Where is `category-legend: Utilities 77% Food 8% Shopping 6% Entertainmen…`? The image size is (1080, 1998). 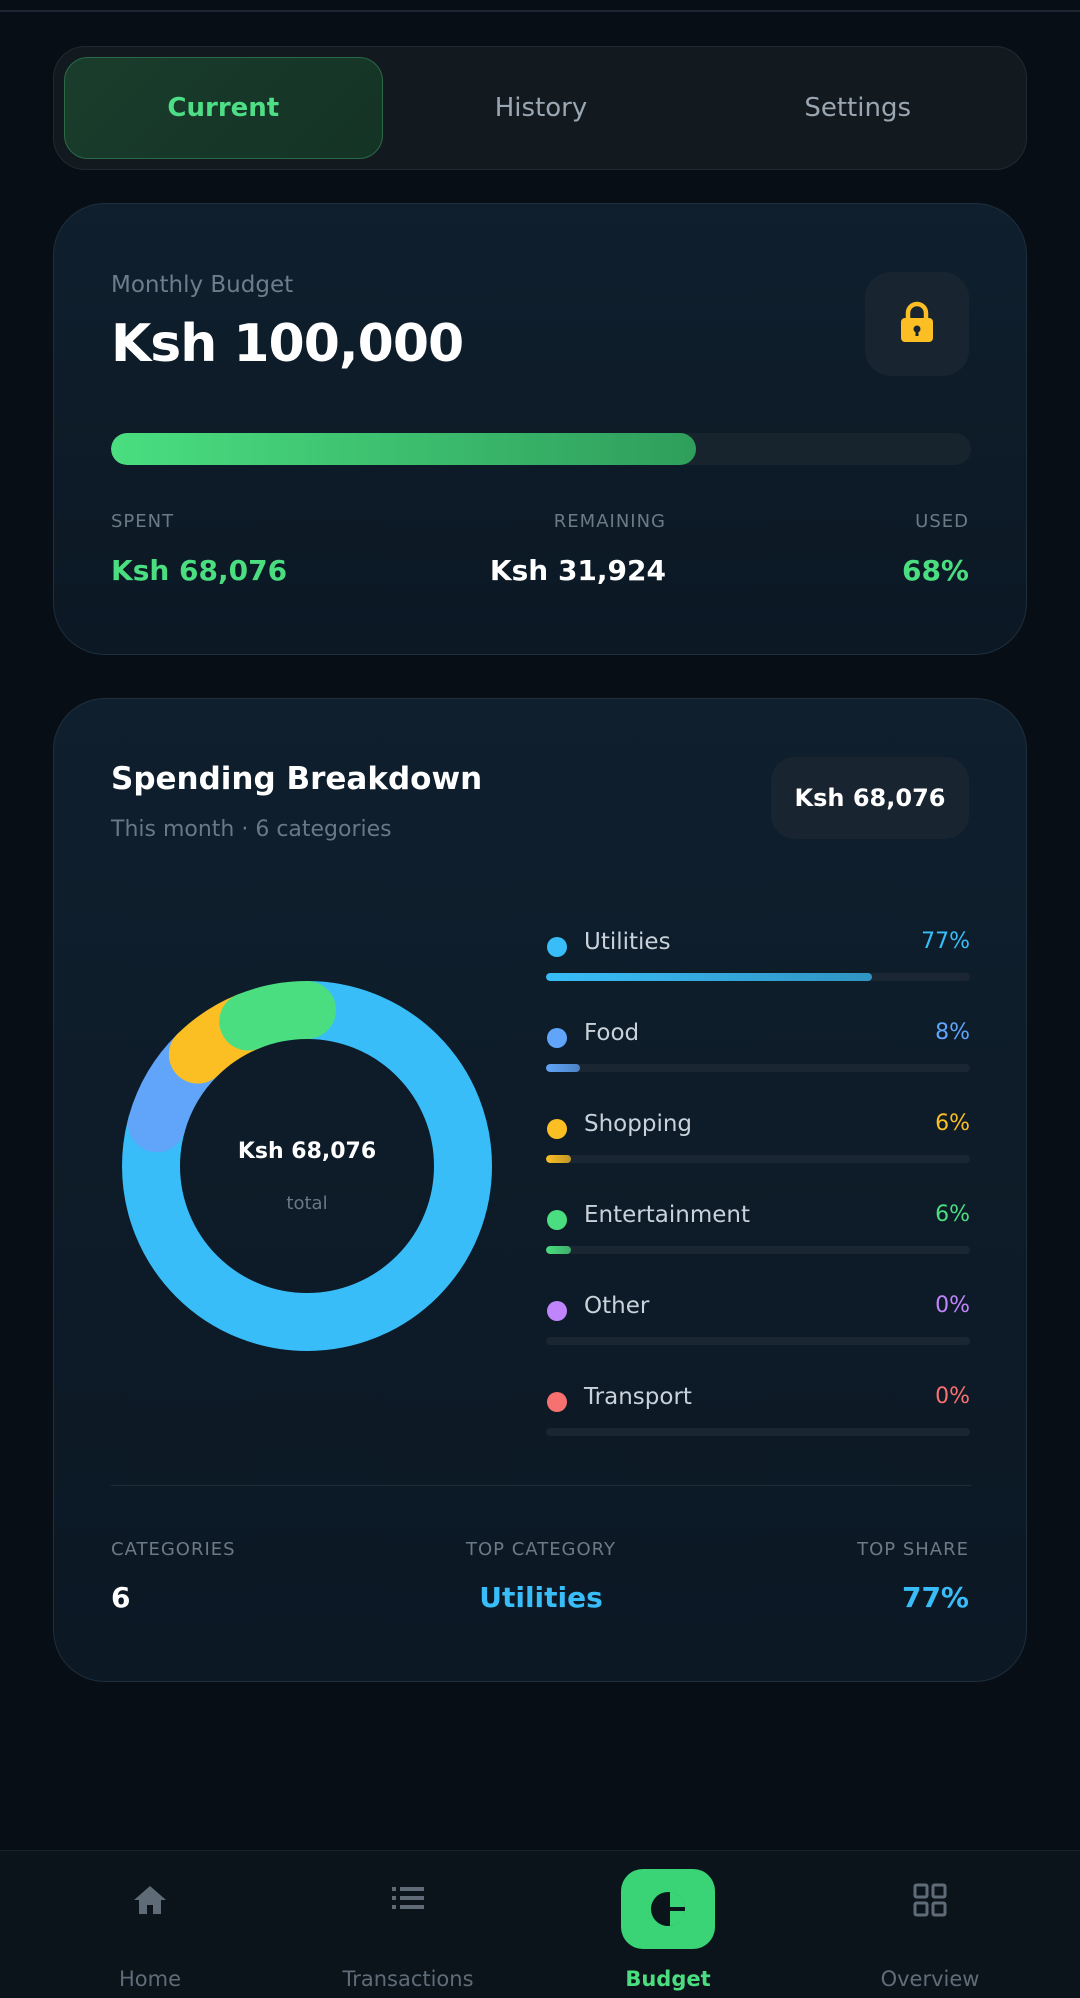 category-legend: Utilities 77% Food 8% Shopping 6% Entertainmen… is located at coordinates (758, 1198).